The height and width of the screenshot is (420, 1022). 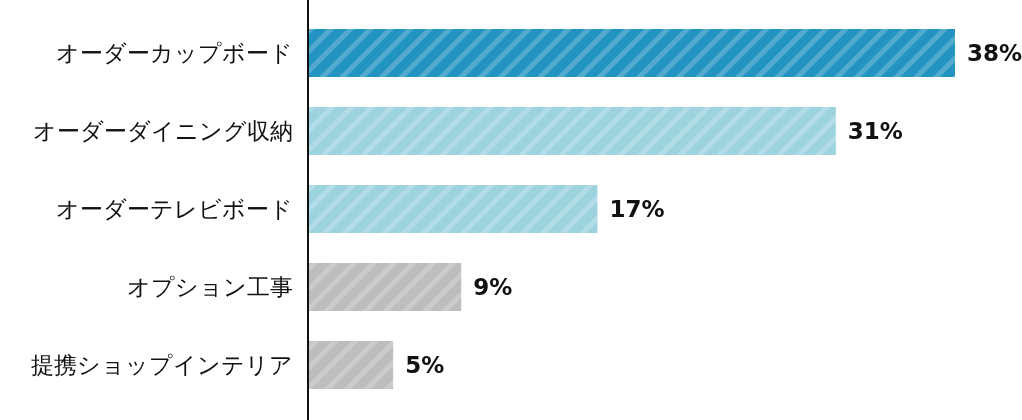 What do you see at coordinates (210, 287) in the screenshot?
I see `y-tick-label: オプション工事` at bounding box center [210, 287].